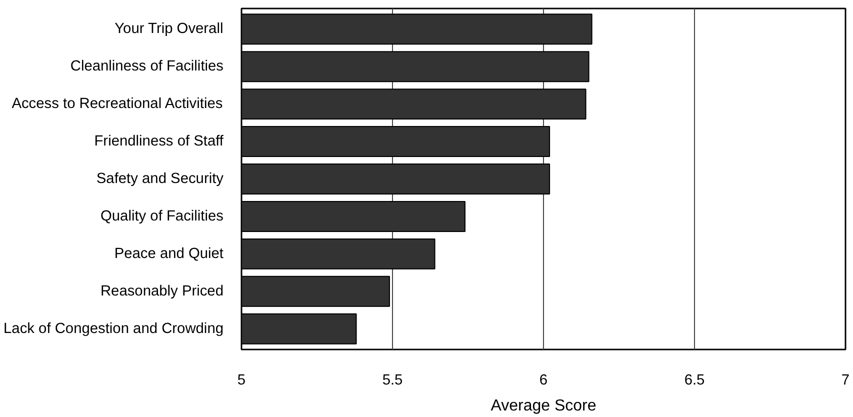 The width and height of the screenshot is (853, 417). I want to click on x-tick-label: 5, so click(241, 380).